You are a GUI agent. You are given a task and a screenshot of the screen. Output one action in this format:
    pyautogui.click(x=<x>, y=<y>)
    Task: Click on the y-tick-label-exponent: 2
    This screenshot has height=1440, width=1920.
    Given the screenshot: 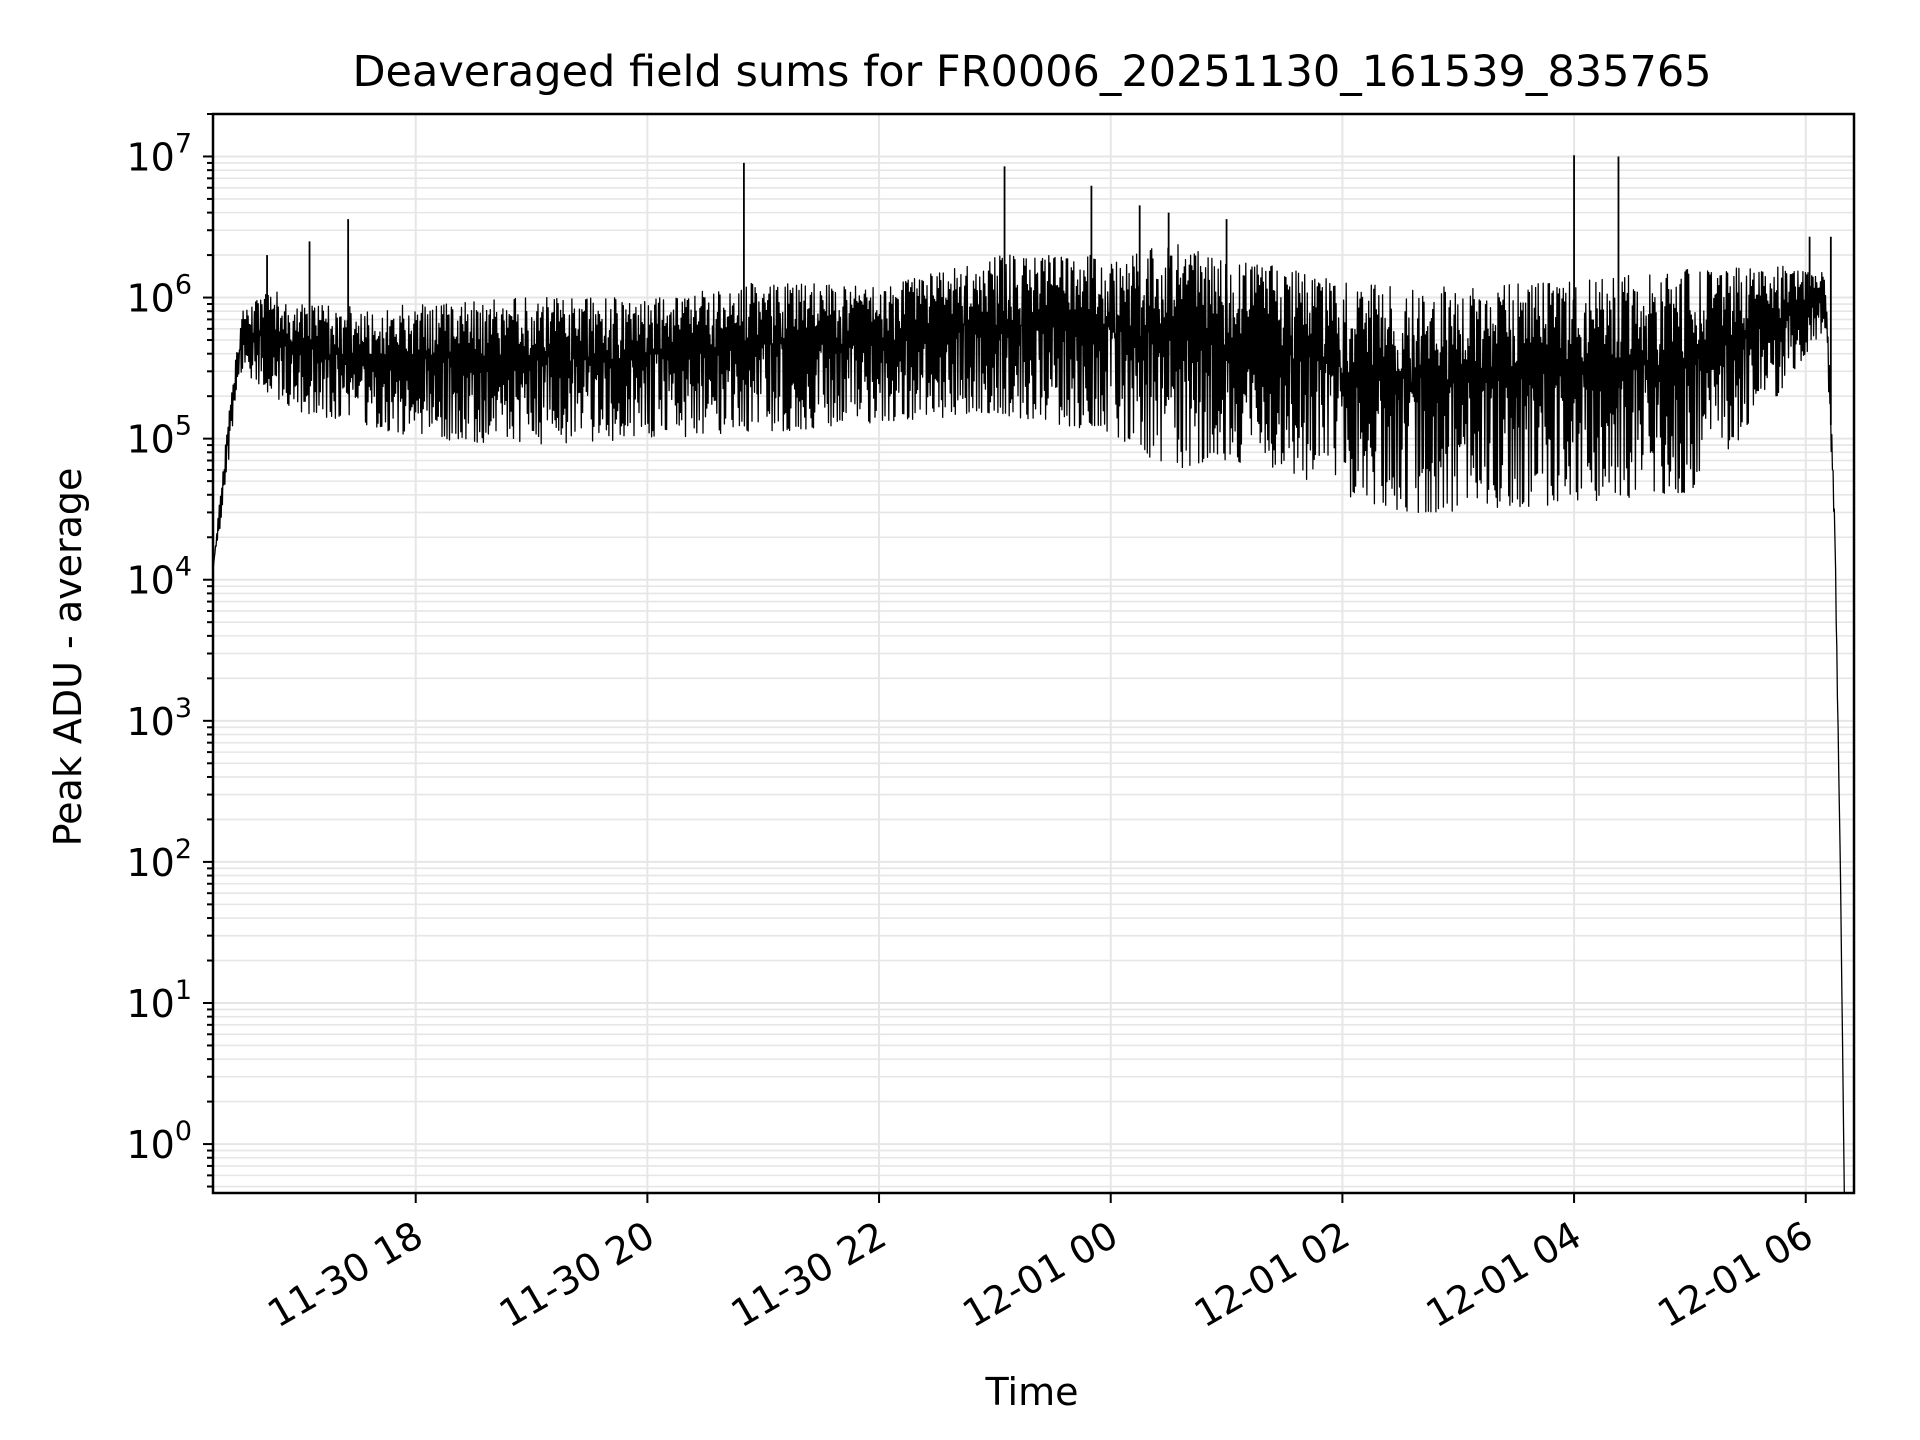 What is the action you would take?
    pyautogui.click(x=183, y=849)
    